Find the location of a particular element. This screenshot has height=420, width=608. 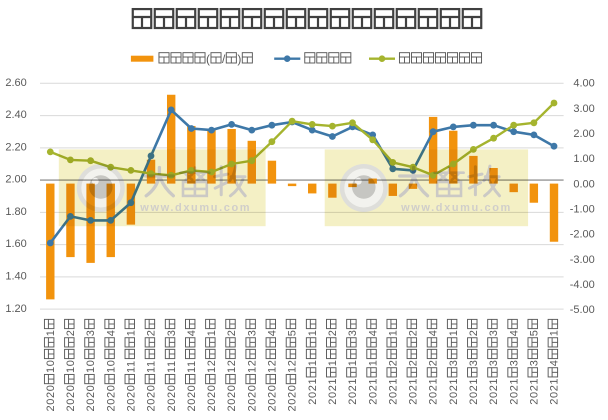

svg-text: -3.00 is located at coordinates (582, 260).